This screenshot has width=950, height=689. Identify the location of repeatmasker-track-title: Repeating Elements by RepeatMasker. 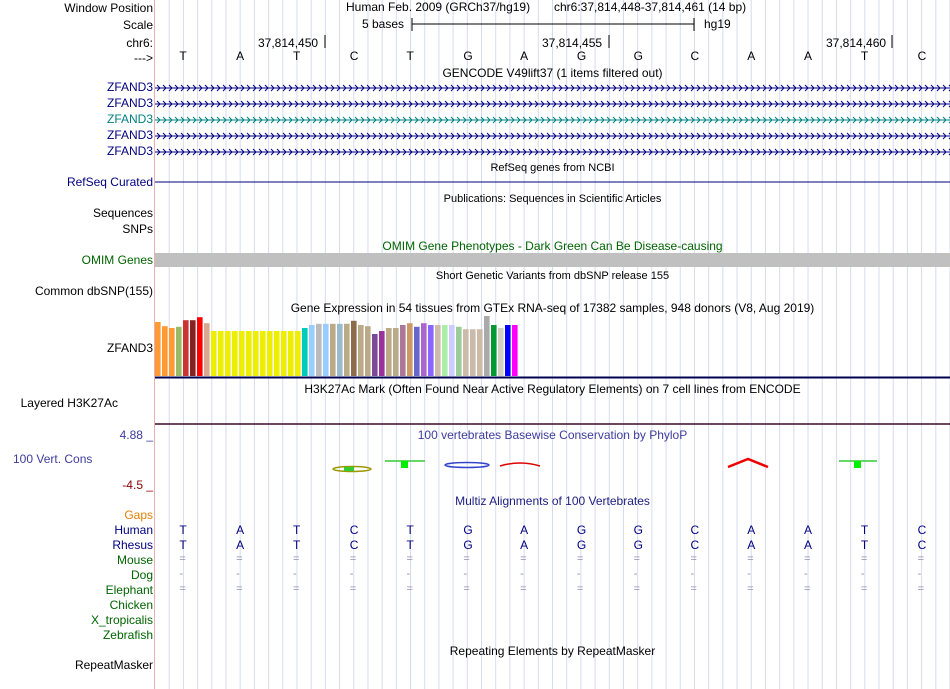
(552, 651).